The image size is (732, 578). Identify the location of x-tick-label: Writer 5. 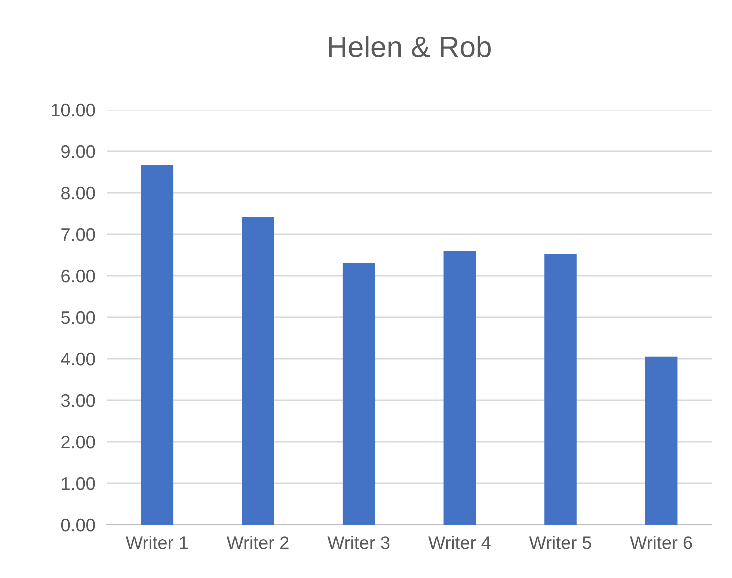
(560, 543).